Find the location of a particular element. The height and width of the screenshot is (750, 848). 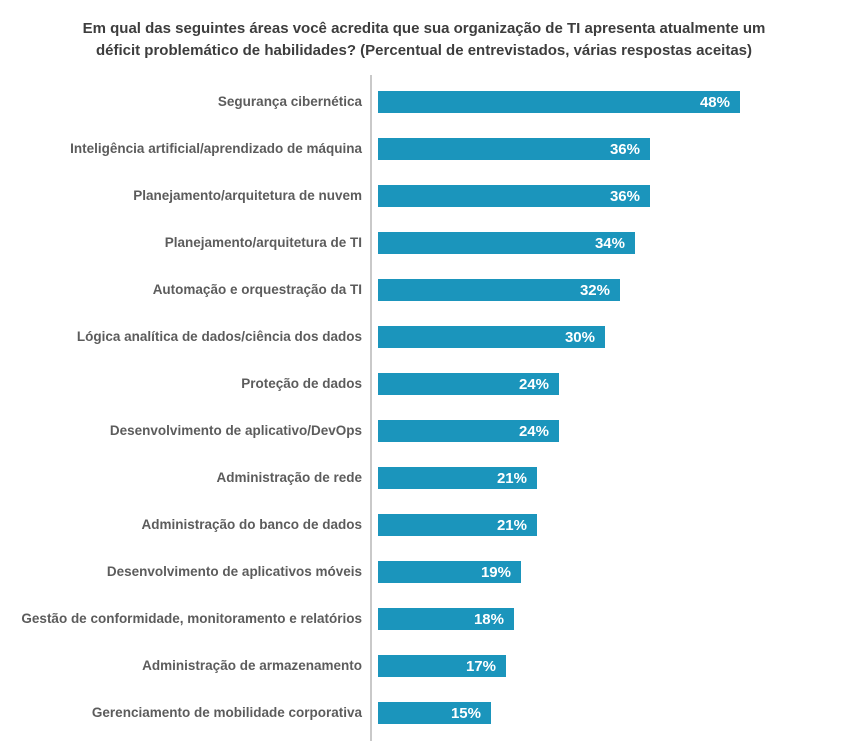

category-label: Administração do banco de dados is located at coordinates (251, 525).